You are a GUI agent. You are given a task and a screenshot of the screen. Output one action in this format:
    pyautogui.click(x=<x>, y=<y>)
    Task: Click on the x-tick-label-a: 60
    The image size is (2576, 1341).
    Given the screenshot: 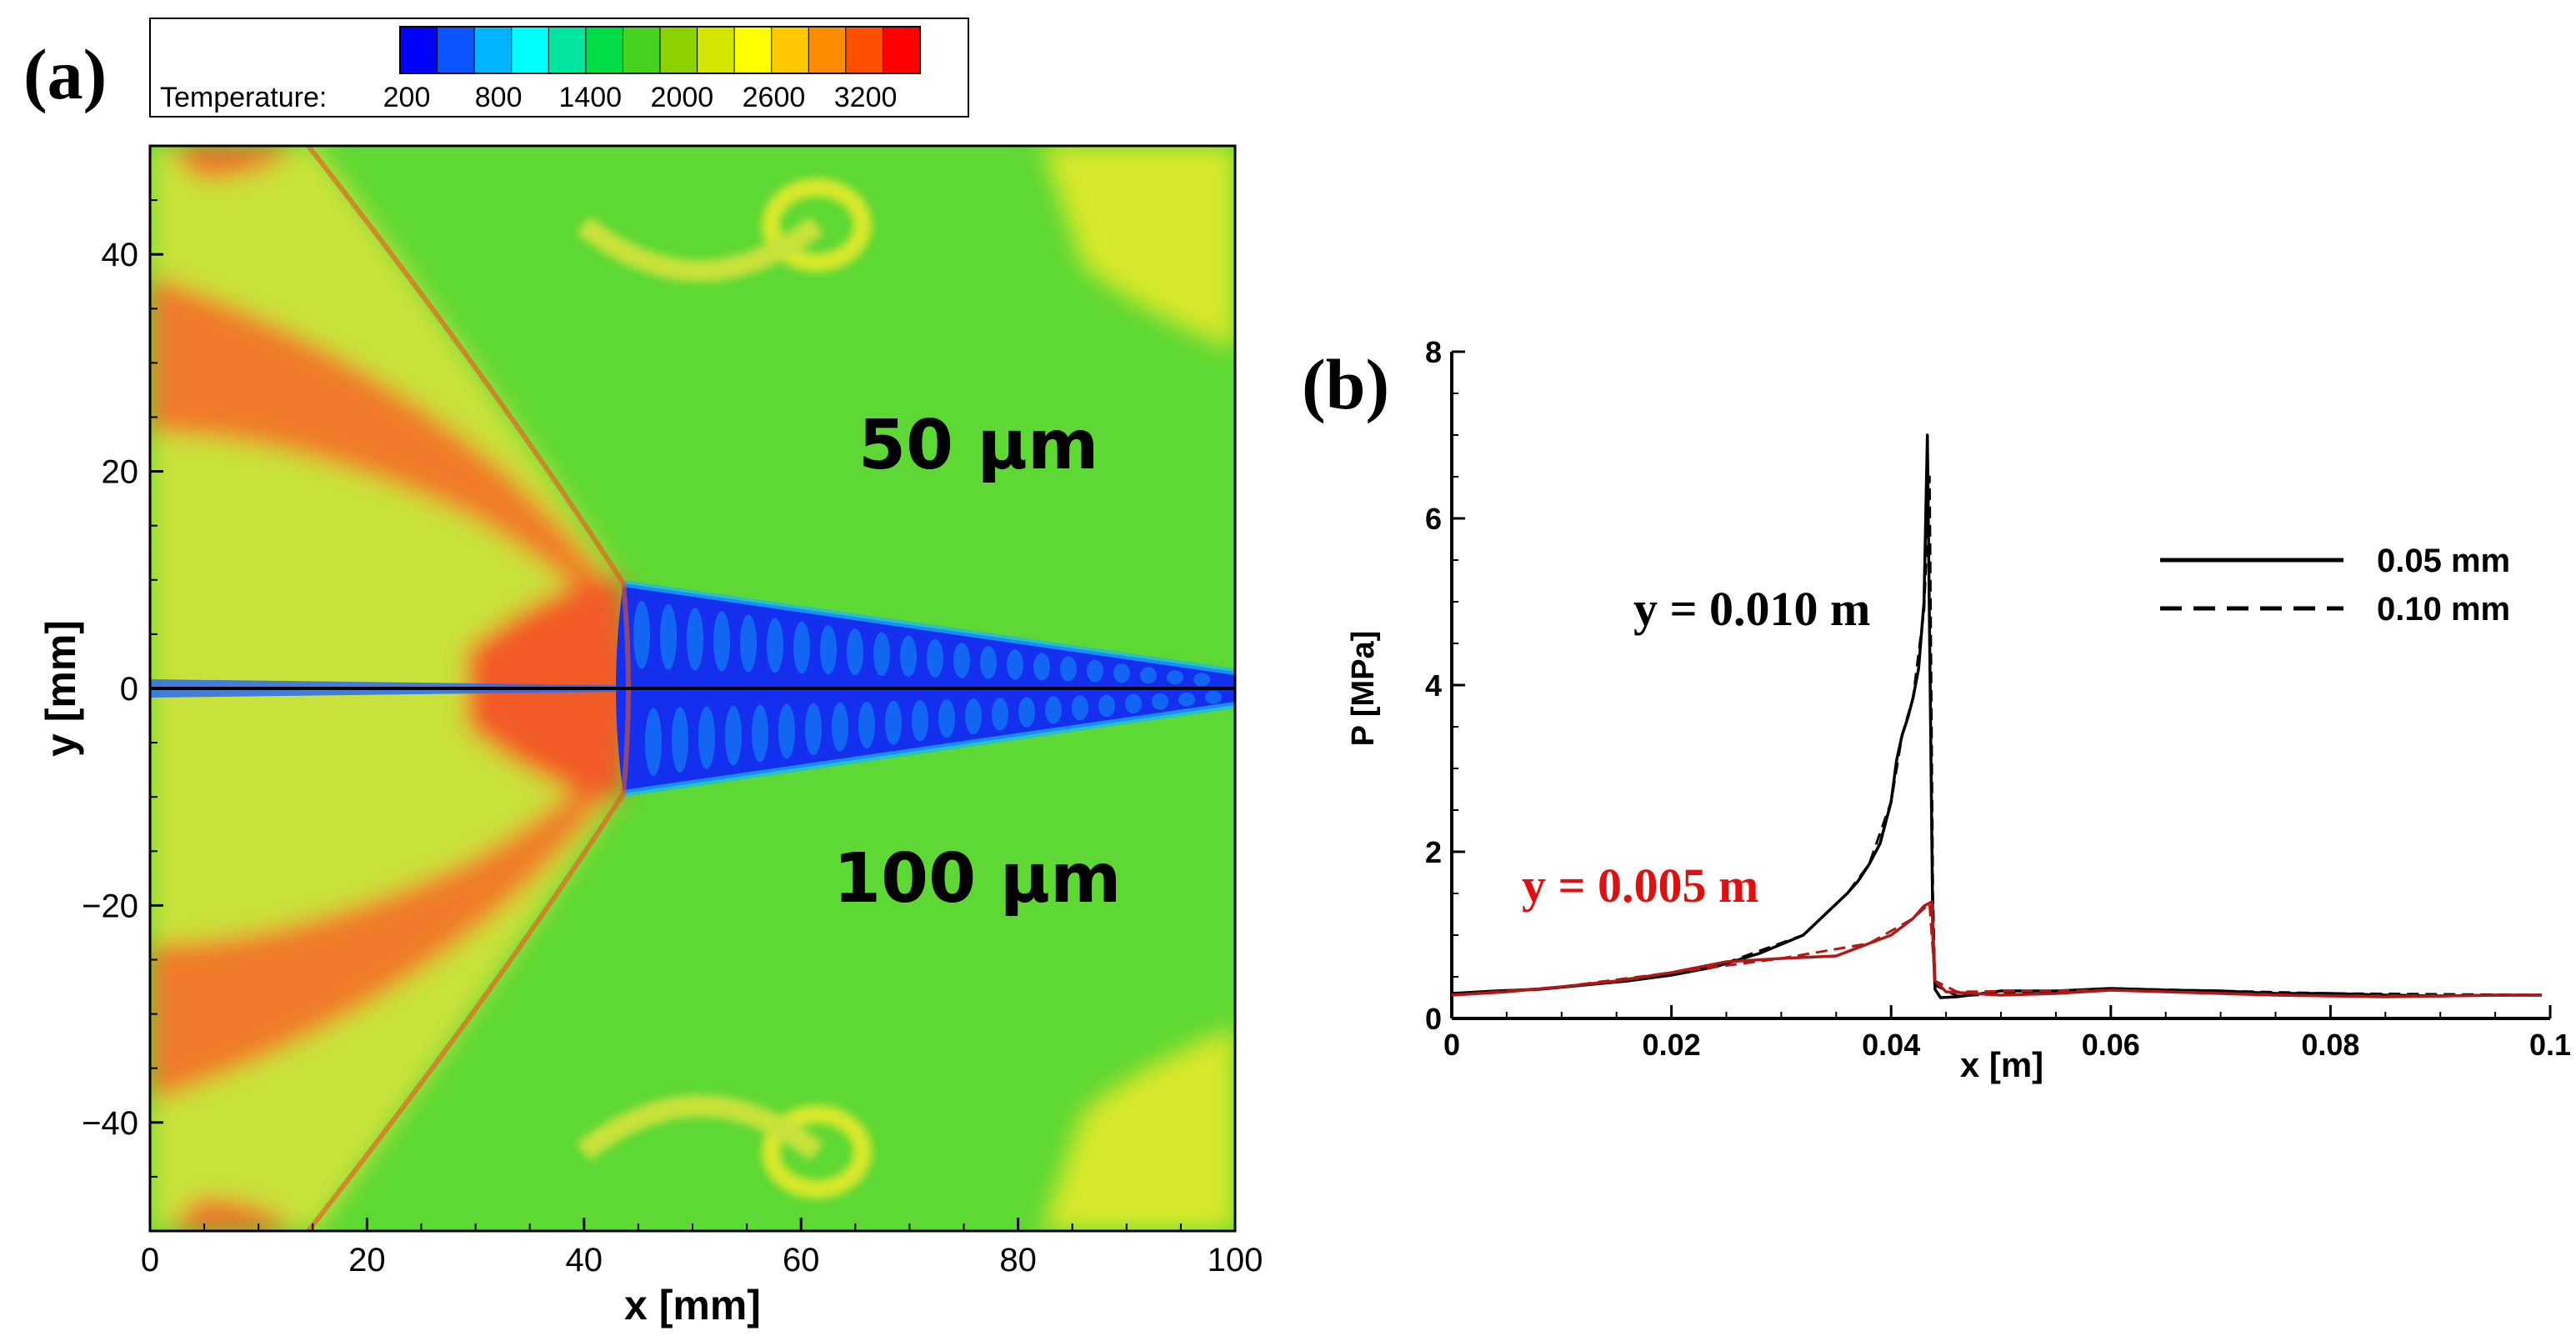 What is the action you would take?
    pyautogui.click(x=802, y=1260)
    